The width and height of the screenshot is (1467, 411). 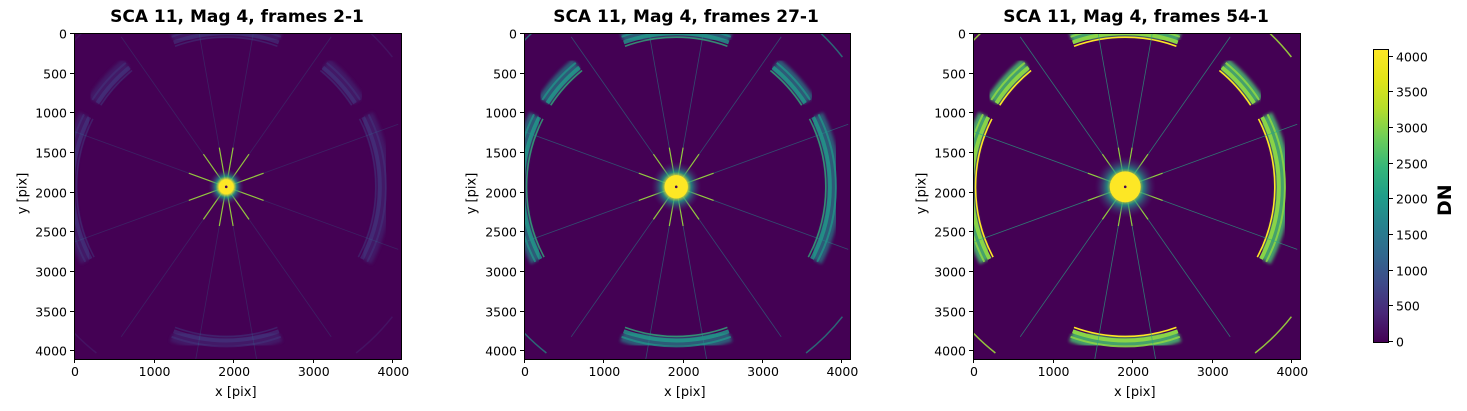 What do you see at coordinates (1412, 128) in the screenshot?
I see `colorbar-tick-label: 3000` at bounding box center [1412, 128].